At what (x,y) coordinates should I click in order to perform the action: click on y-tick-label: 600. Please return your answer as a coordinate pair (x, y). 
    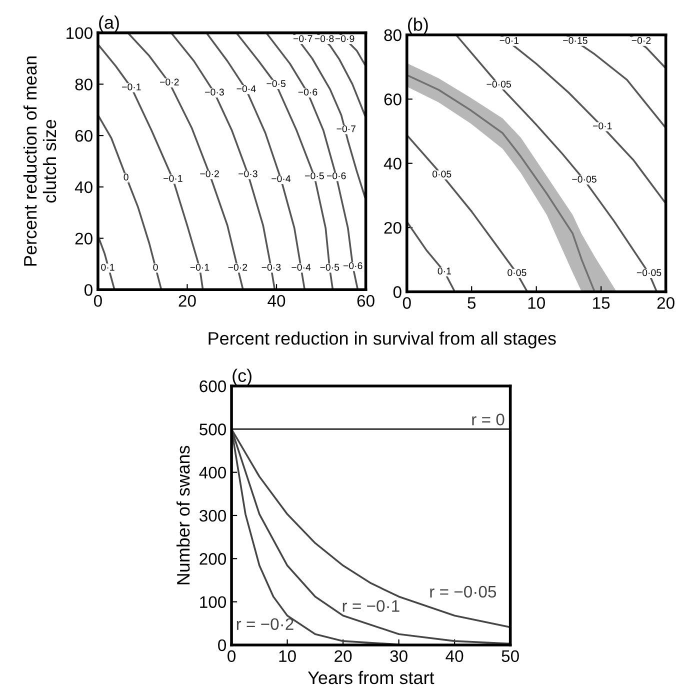
    Looking at the image, I should click on (213, 386).